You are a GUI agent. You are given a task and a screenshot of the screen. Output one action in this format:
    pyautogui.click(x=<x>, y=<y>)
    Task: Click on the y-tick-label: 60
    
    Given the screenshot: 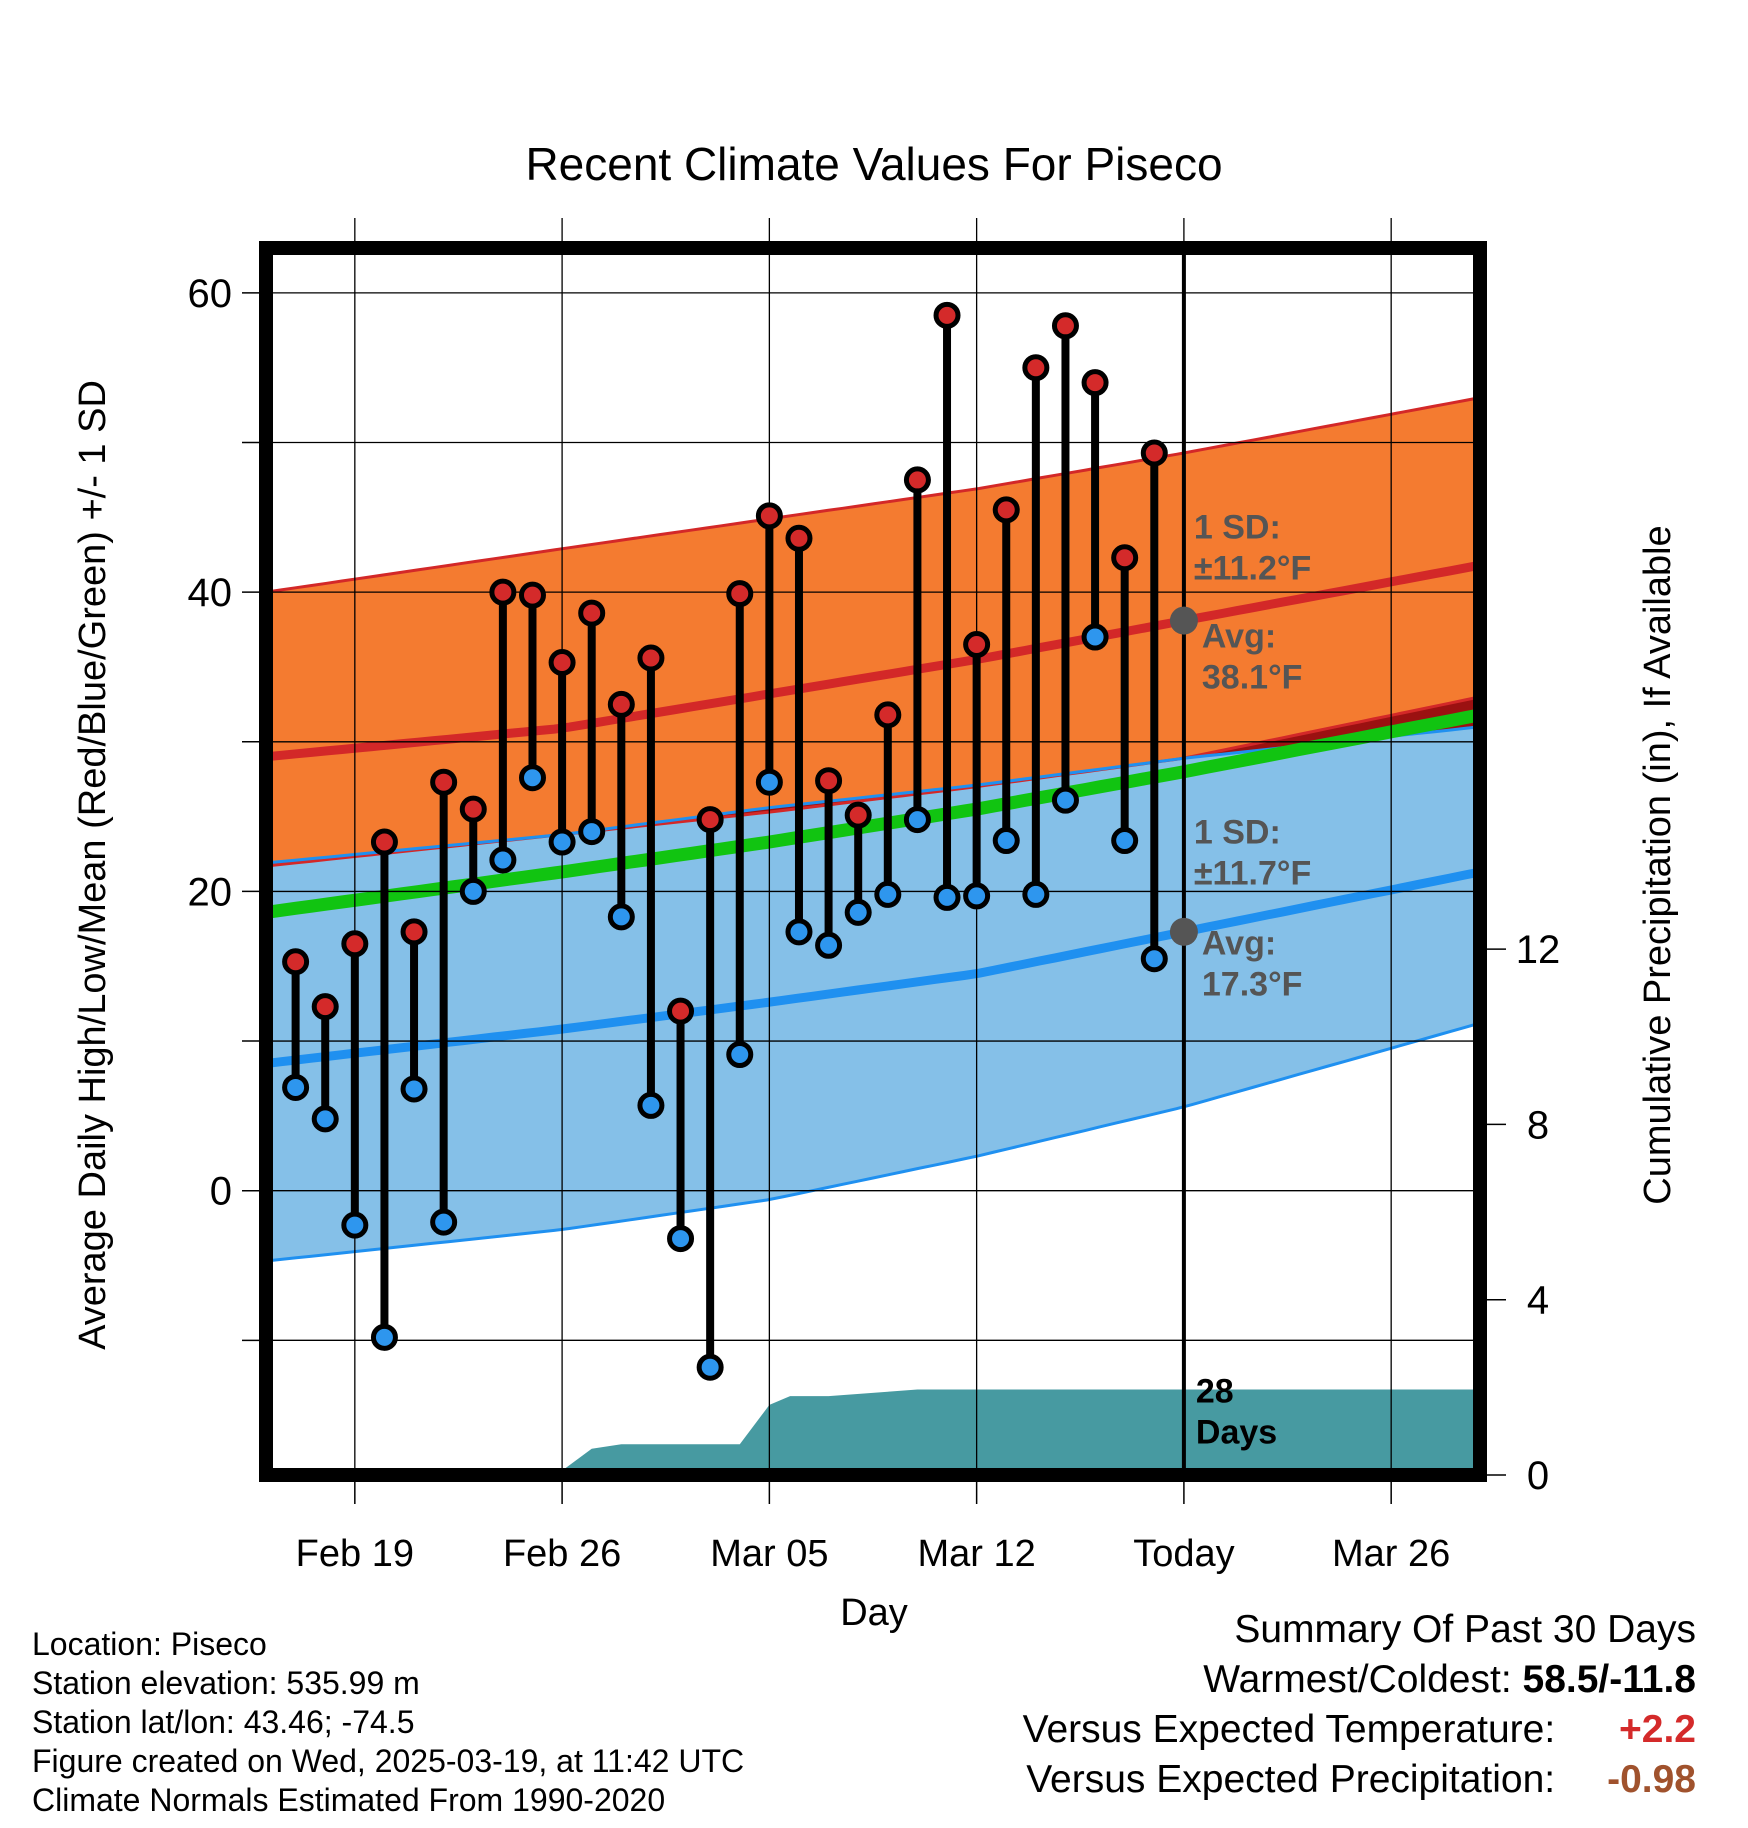 What is the action you would take?
    pyautogui.click(x=210, y=294)
    